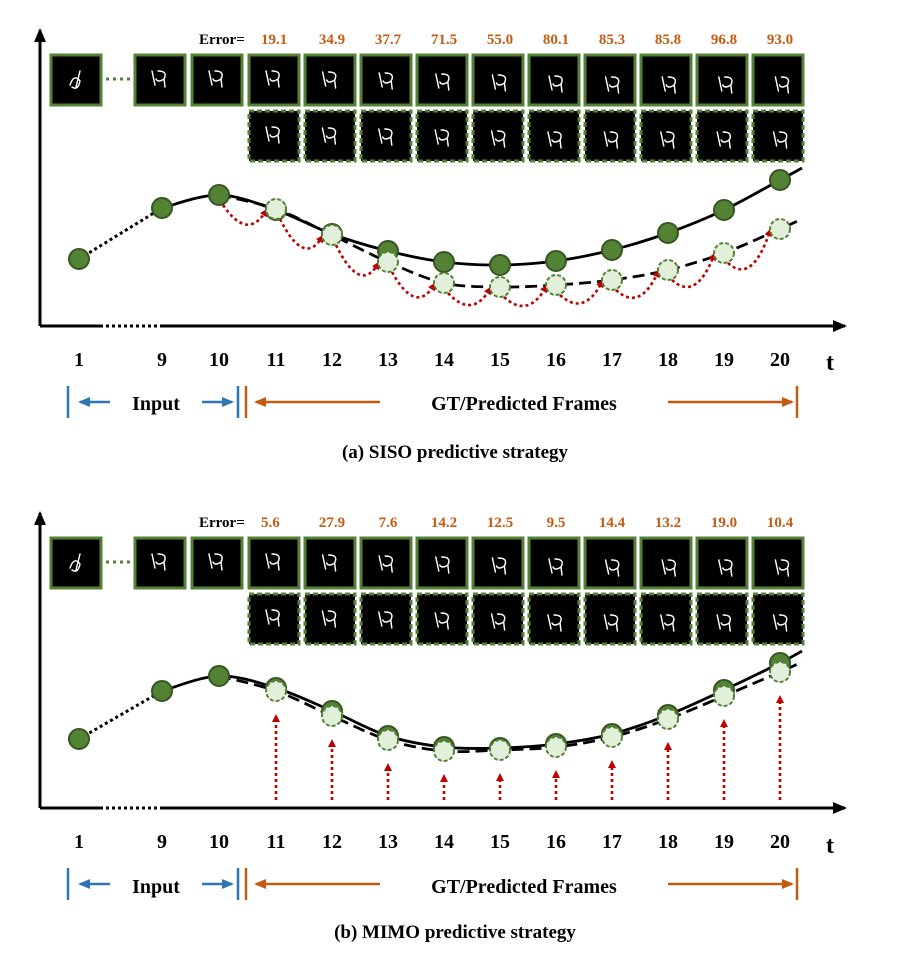 The height and width of the screenshot is (964, 910). I want to click on error-values: 19.1 34.9 37.7 71.5 55.0 80.1 85.3 85.8 96.8 93.0, so click(527, 40).